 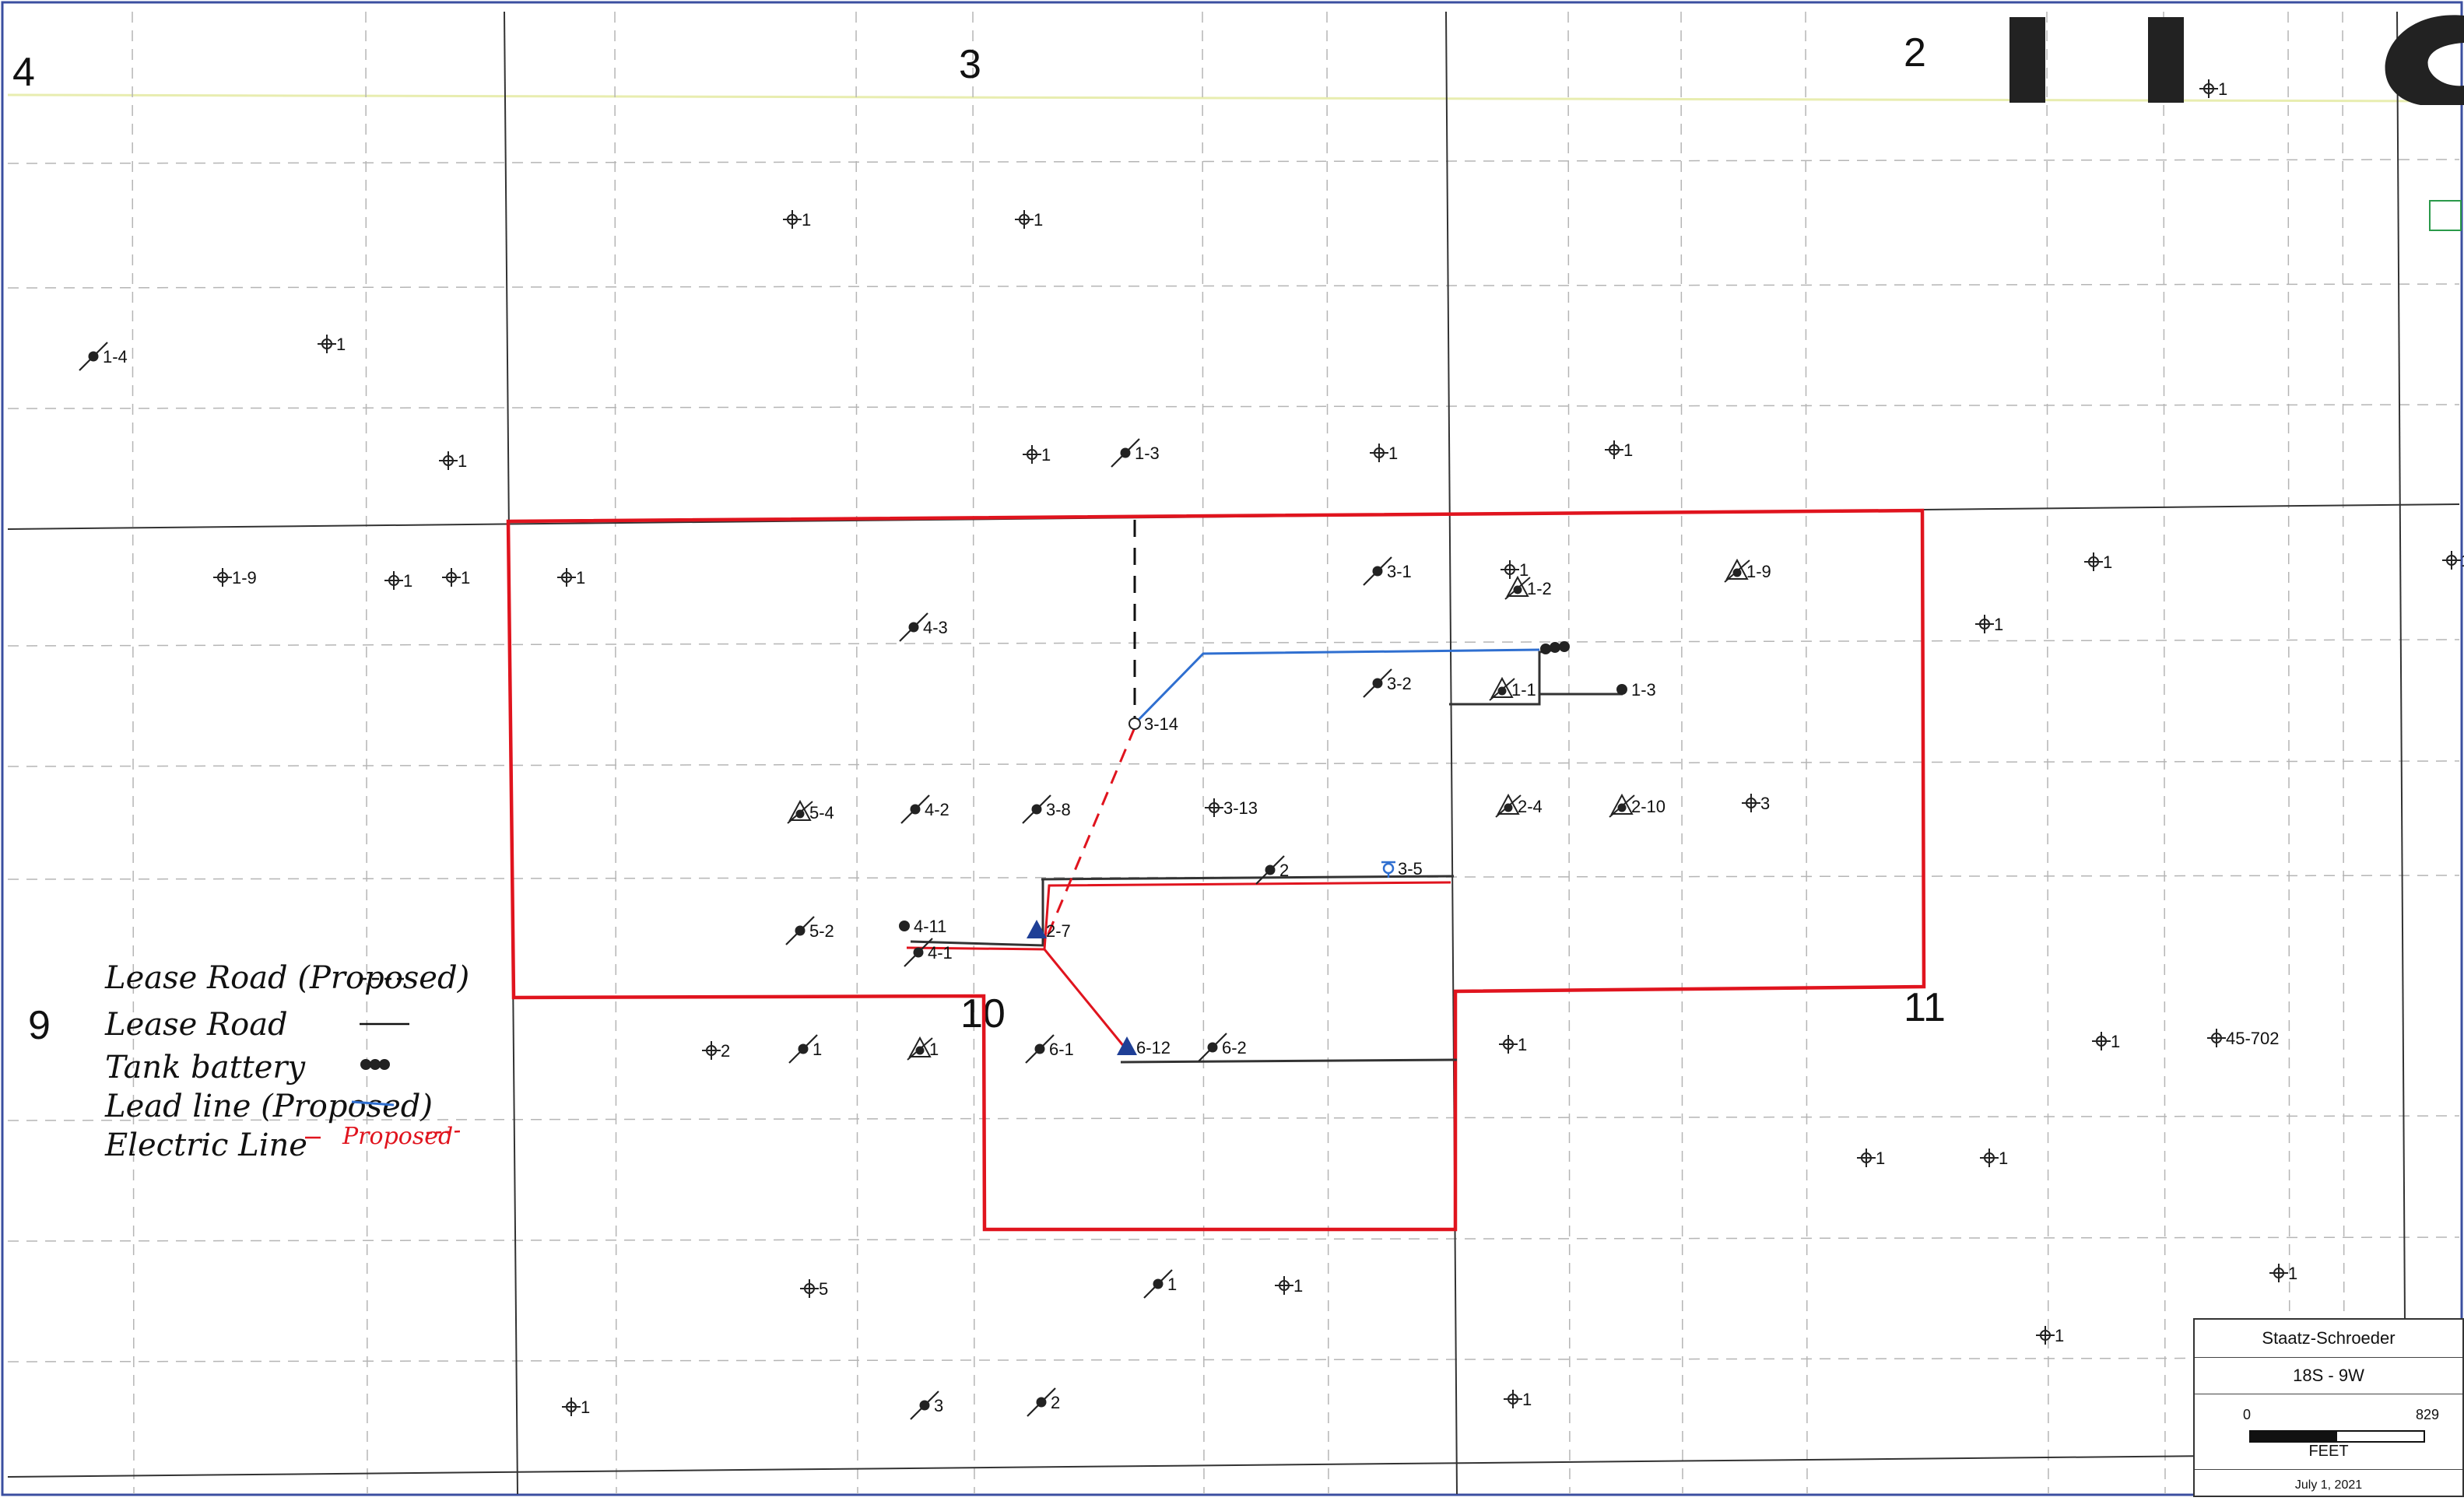 What do you see at coordinates (1061, 1049) in the screenshot?
I see `well-label: 6-1` at bounding box center [1061, 1049].